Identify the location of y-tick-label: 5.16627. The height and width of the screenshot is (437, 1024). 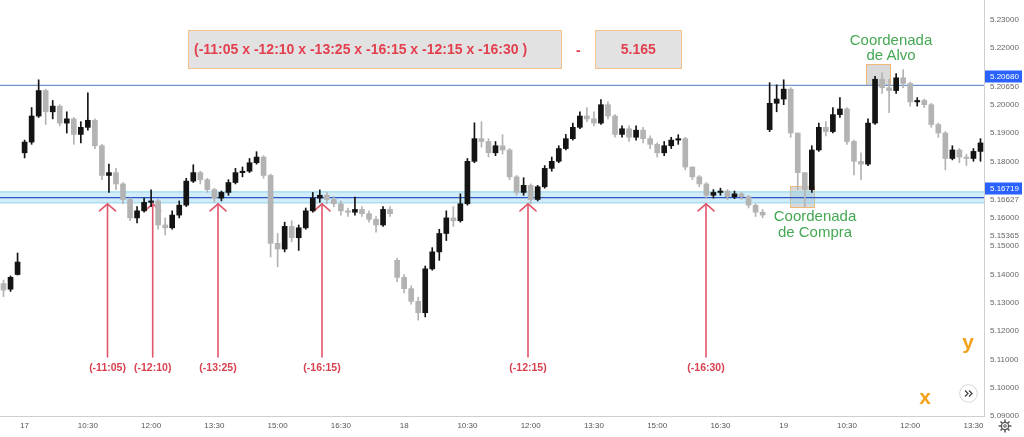
(1005, 200).